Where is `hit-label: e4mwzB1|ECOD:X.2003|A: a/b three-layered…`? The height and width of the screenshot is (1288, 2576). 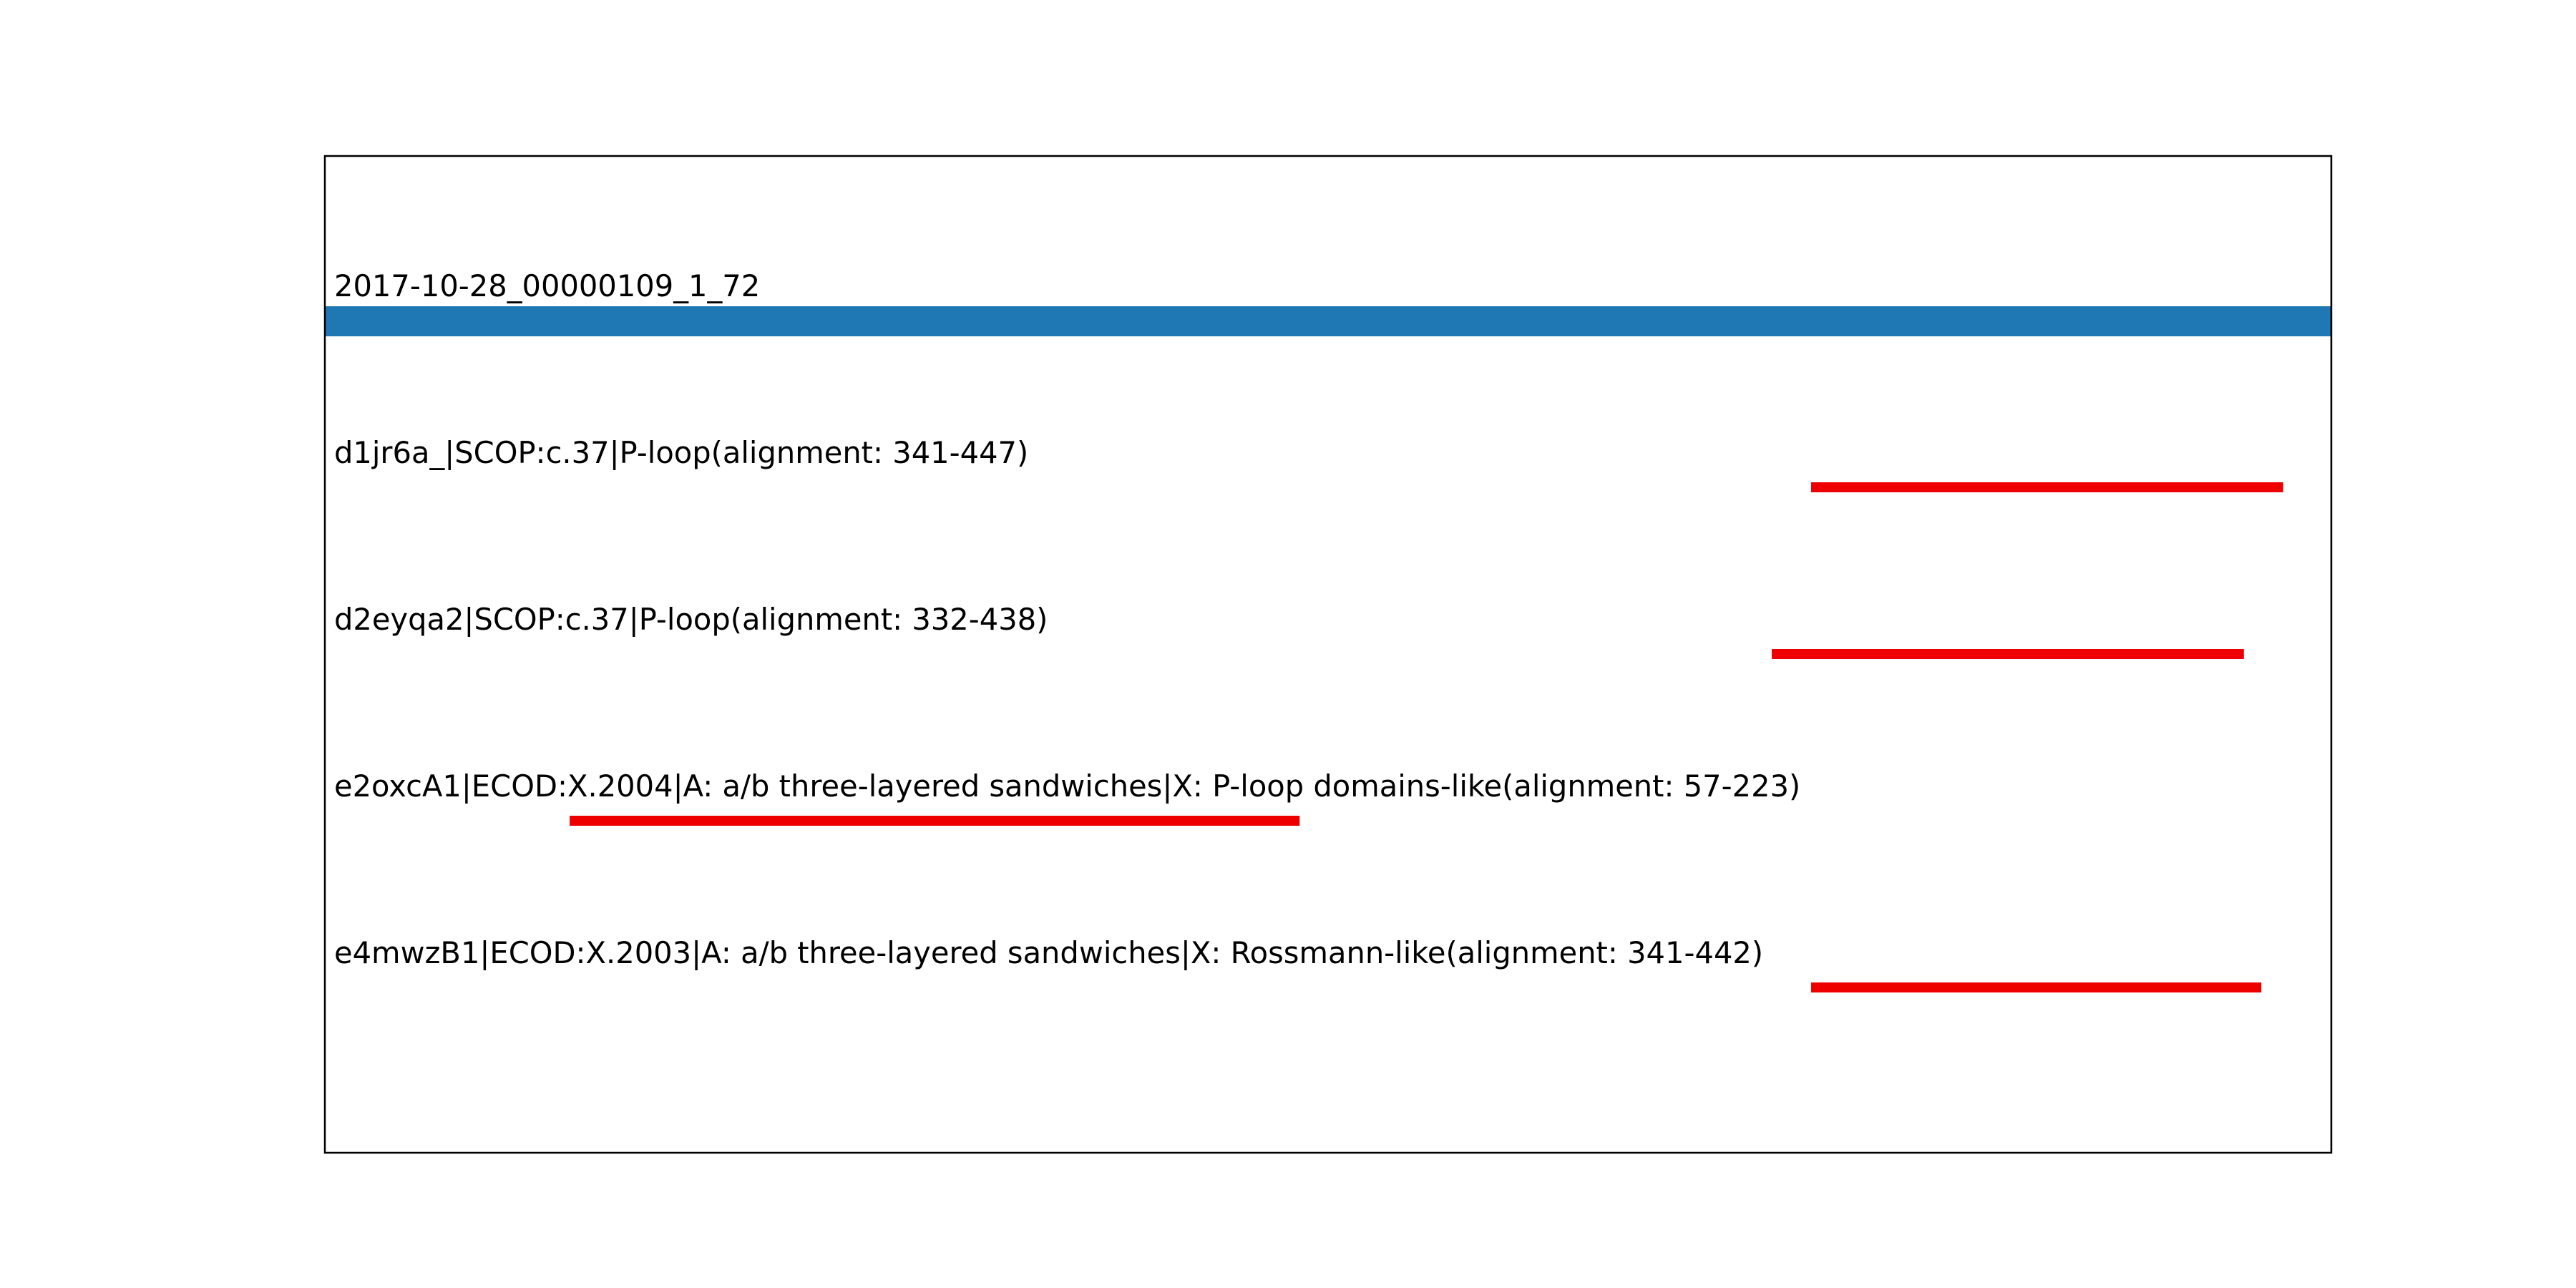 hit-label: e4mwzB1|ECOD:X.2003|A: a/b three-layered… is located at coordinates (1048, 952).